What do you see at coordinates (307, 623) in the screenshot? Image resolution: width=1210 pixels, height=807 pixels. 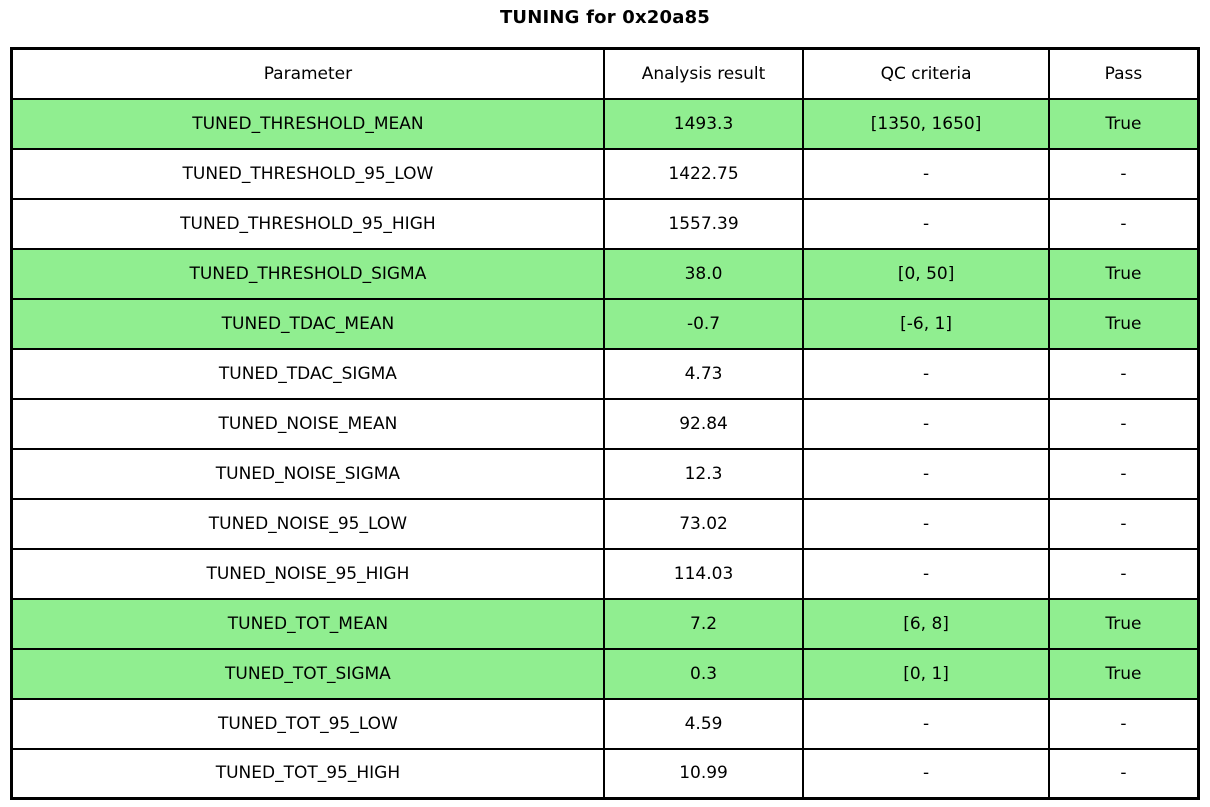 I see `cell-parameter: TUNED_TOT_MEAN` at bounding box center [307, 623].